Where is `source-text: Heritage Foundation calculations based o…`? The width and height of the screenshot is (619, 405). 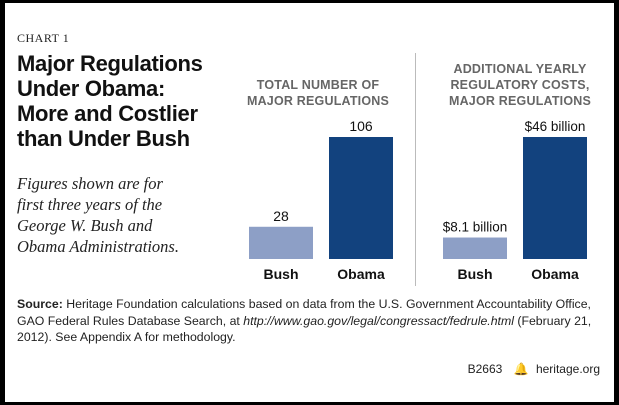 source-text: Heritage Foundation calculations based o… is located at coordinates (304, 312).